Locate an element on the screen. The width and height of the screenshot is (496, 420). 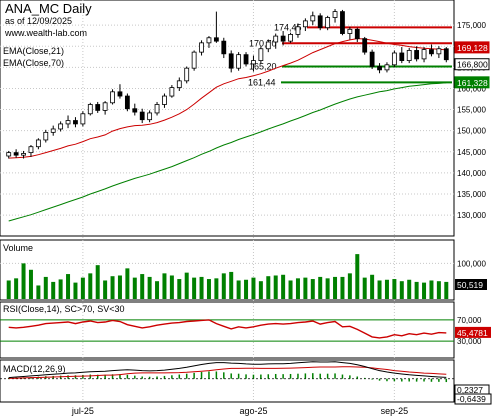
chart-subtitle: as of 12/09/2025 is located at coordinates (38, 21).